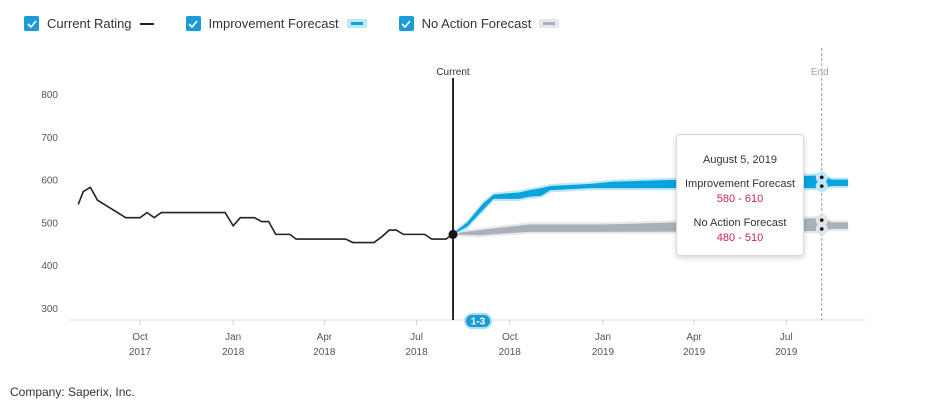 The image size is (930, 416). Describe the element at coordinates (265, 215) in the screenshot. I see `current-rating-line` at that location.